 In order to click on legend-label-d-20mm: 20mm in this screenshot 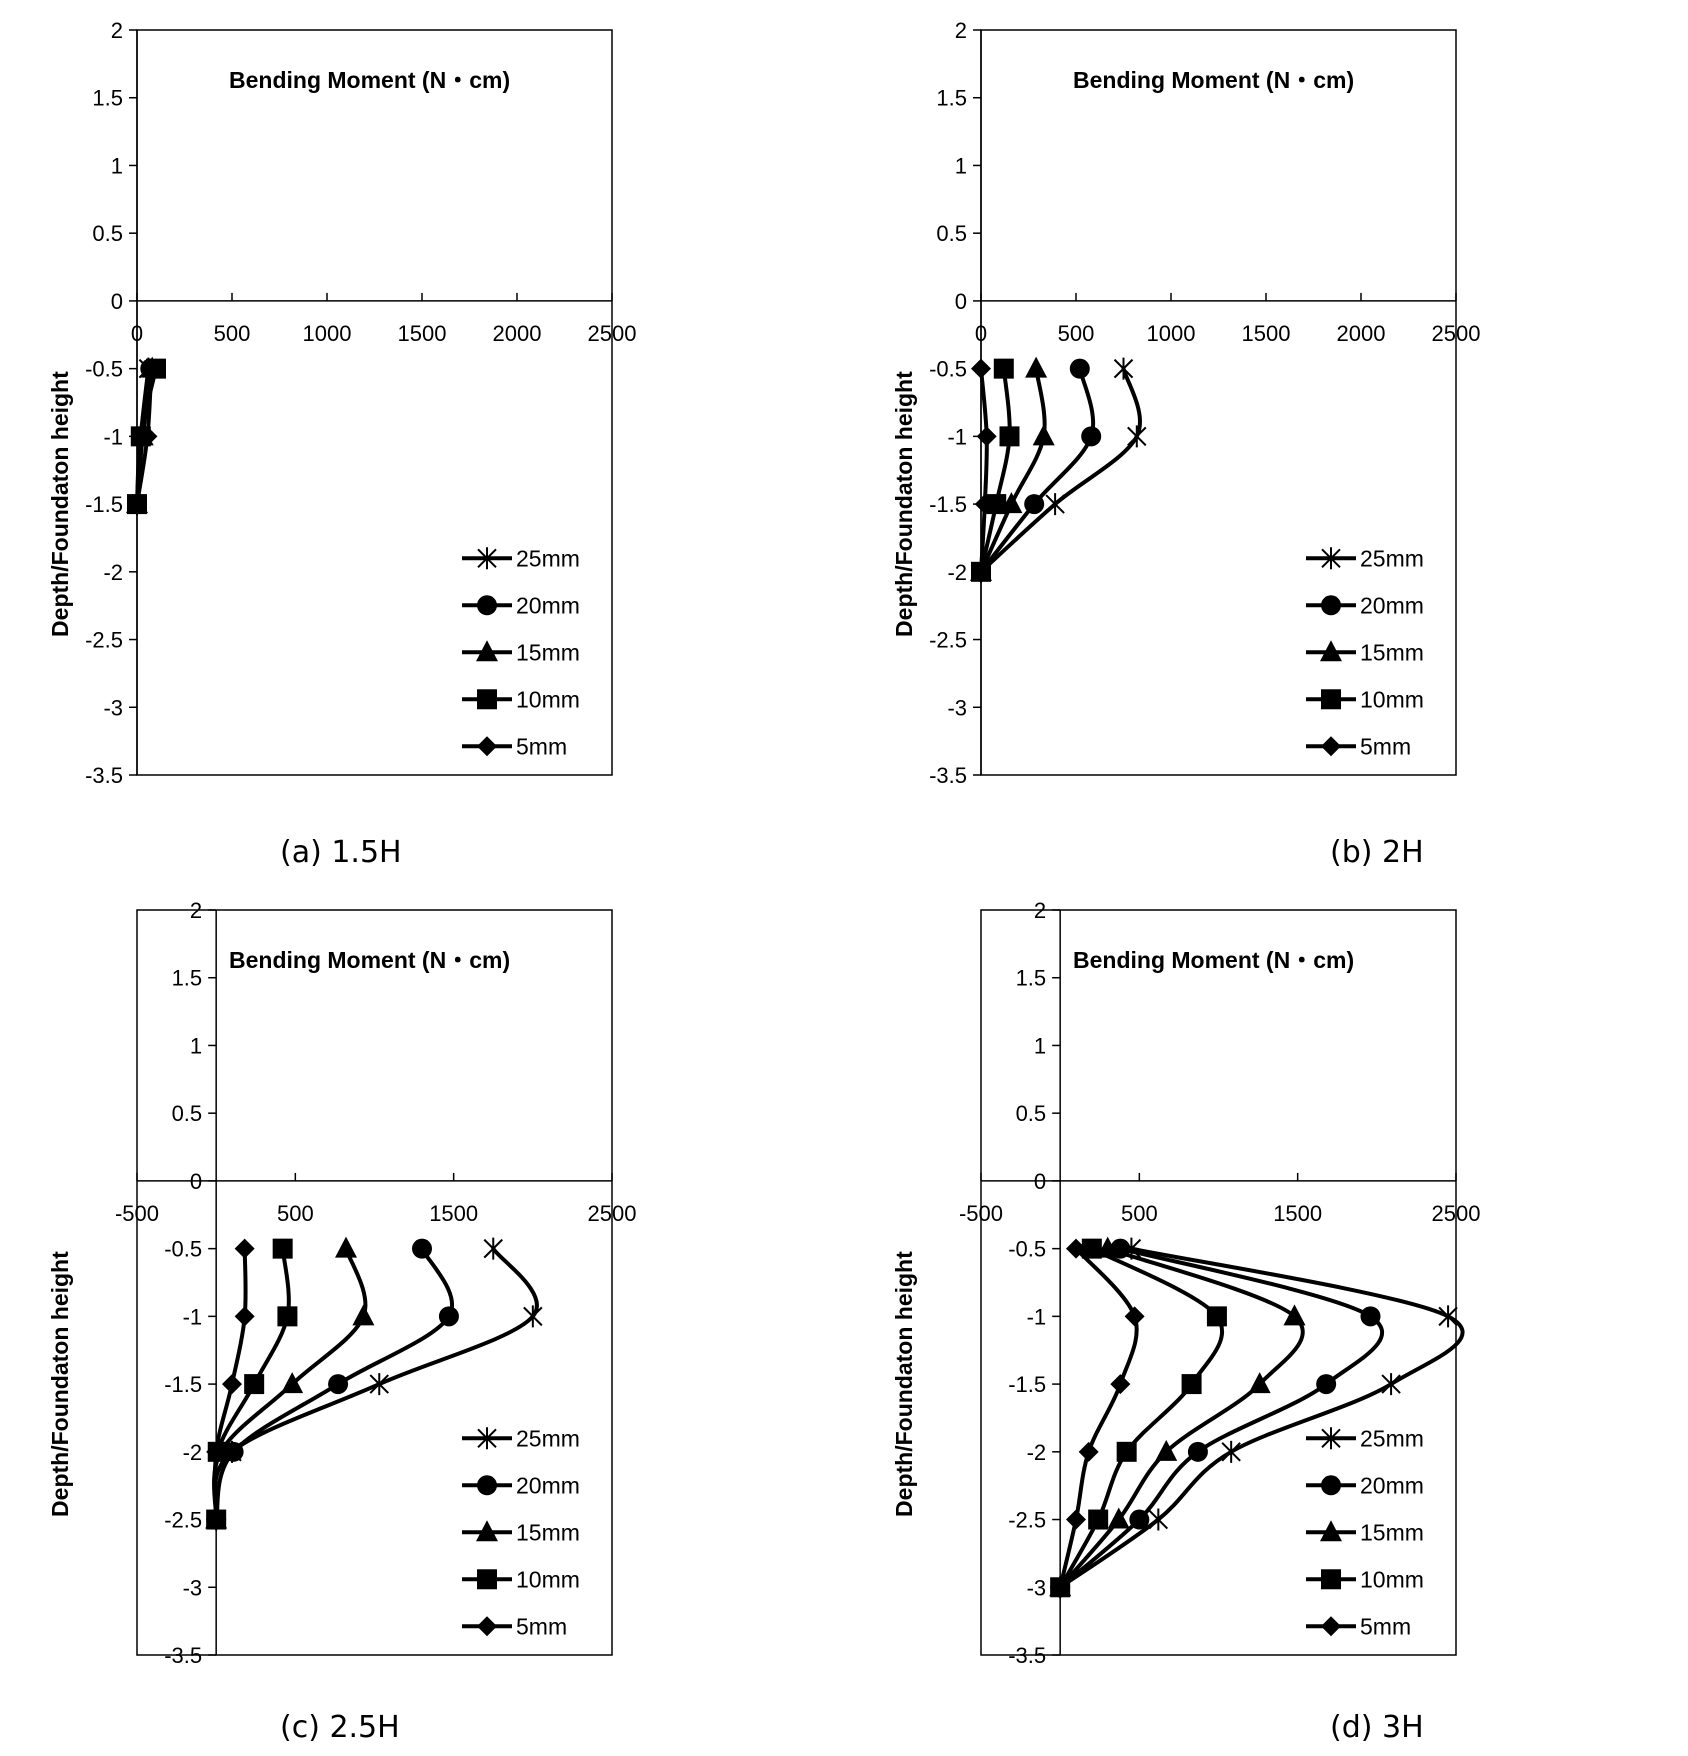, I will do `click(1392, 1485)`.